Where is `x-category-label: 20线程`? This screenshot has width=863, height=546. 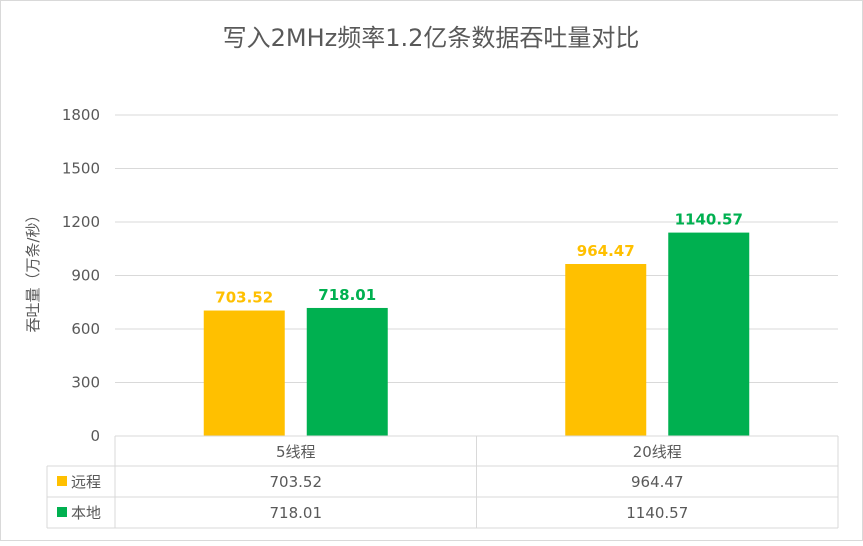
x-category-label: 20线程 is located at coordinates (657, 452).